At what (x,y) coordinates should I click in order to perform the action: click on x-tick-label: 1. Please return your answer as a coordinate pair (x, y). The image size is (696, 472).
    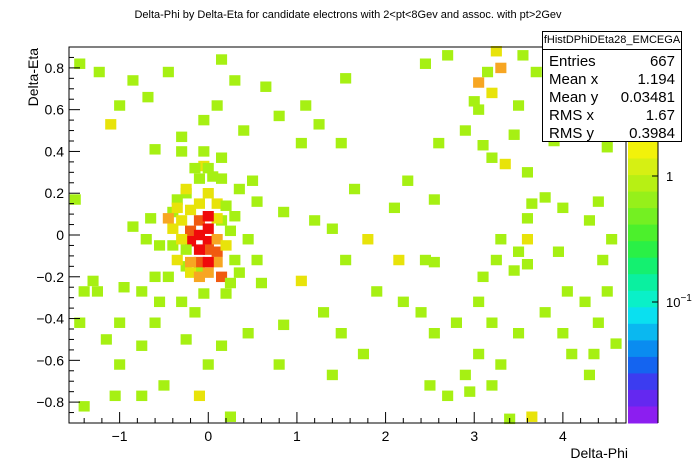
    Looking at the image, I should click on (297, 436).